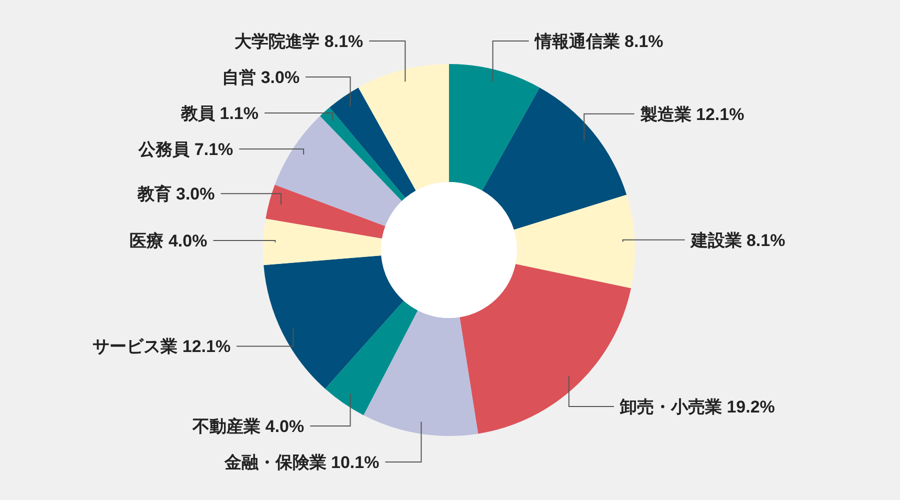 The image size is (900, 500). I want to click on slice-label: 不動産業 4.0%, so click(248, 426).